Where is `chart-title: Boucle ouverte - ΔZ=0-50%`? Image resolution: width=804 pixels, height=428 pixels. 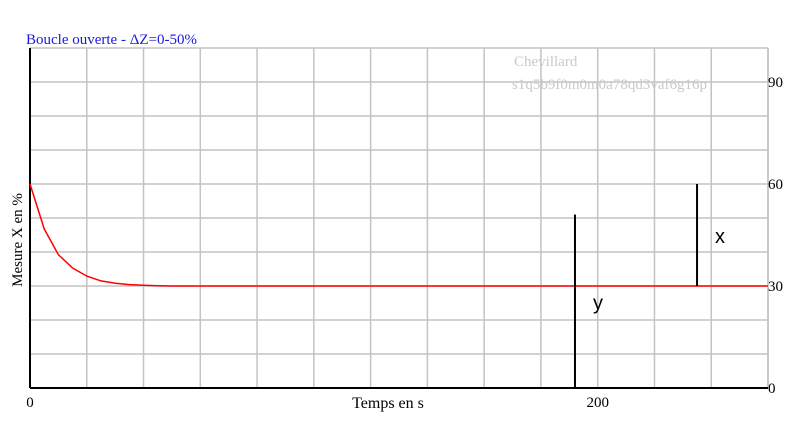
chart-title: Boucle ouverte - ΔZ=0-50% is located at coordinates (111, 40).